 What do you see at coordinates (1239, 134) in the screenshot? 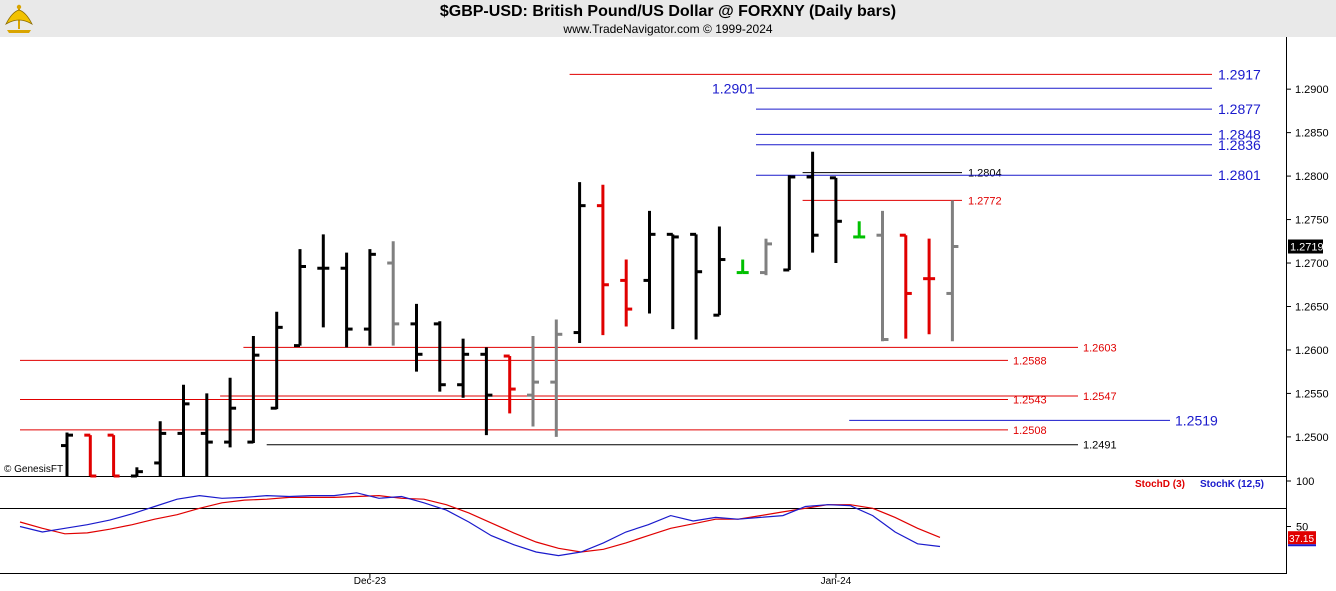
I see `level-label: 1.2848` at bounding box center [1239, 134].